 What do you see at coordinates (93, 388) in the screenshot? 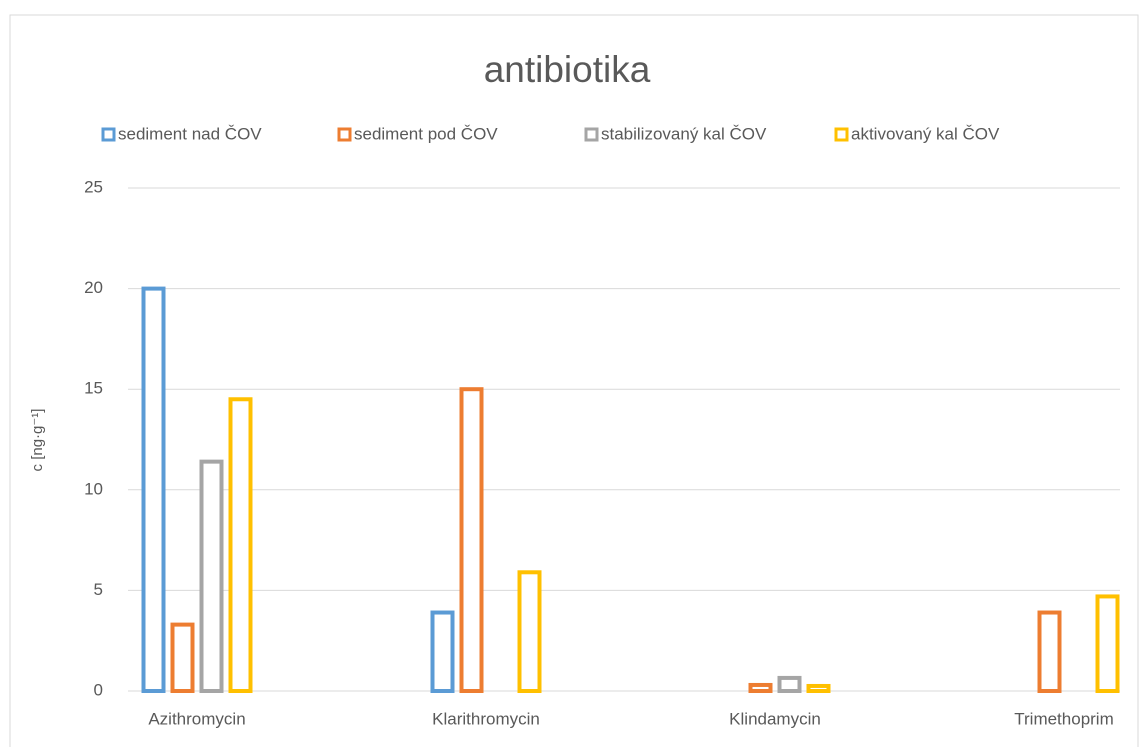
I see `y-tick-label: 15` at bounding box center [93, 388].